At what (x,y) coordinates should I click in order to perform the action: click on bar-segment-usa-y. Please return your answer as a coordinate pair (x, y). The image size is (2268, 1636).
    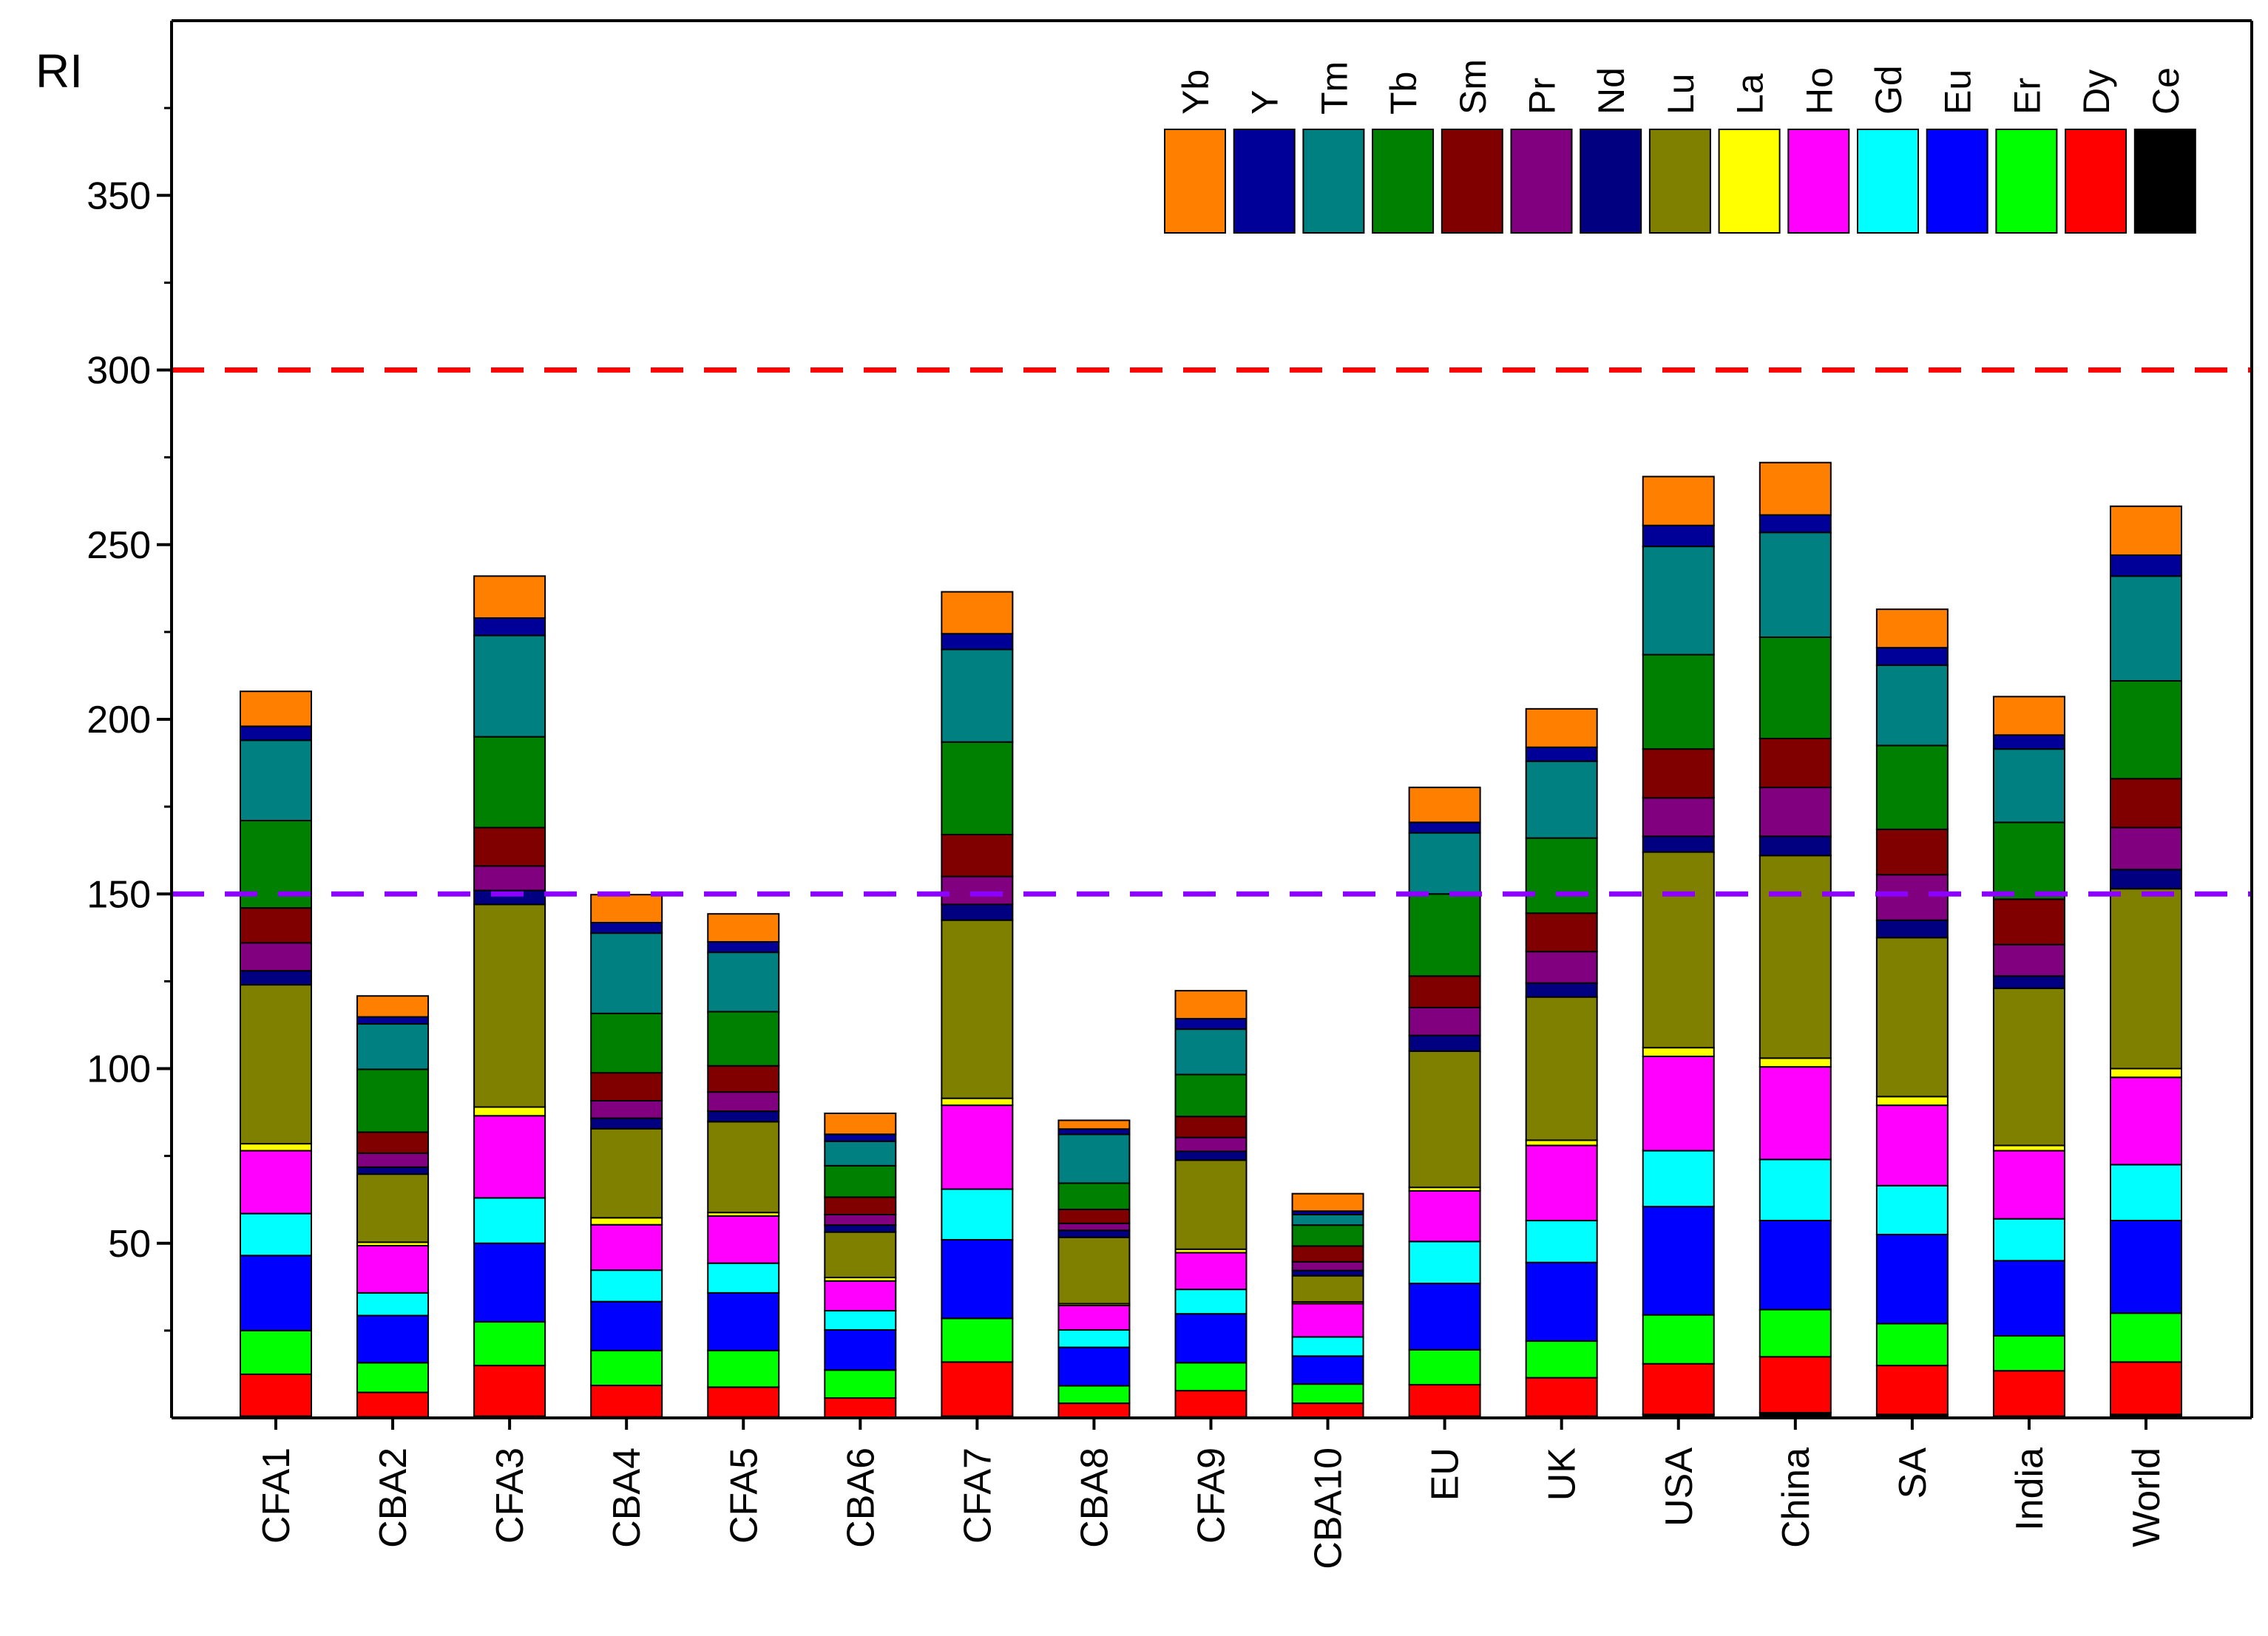
    Looking at the image, I should click on (1679, 536).